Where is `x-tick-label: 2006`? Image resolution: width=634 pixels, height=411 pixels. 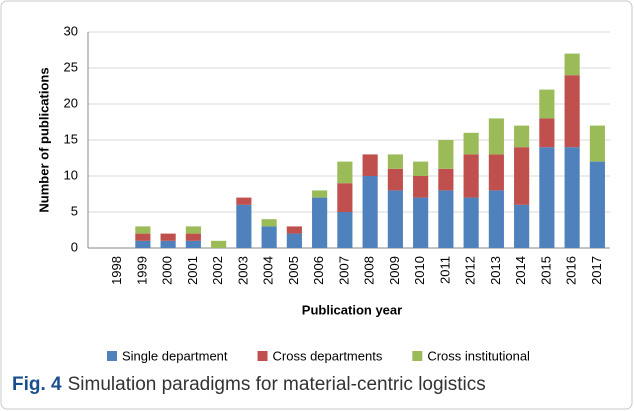 x-tick-label: 2006 is located at coordinates (318, 270).